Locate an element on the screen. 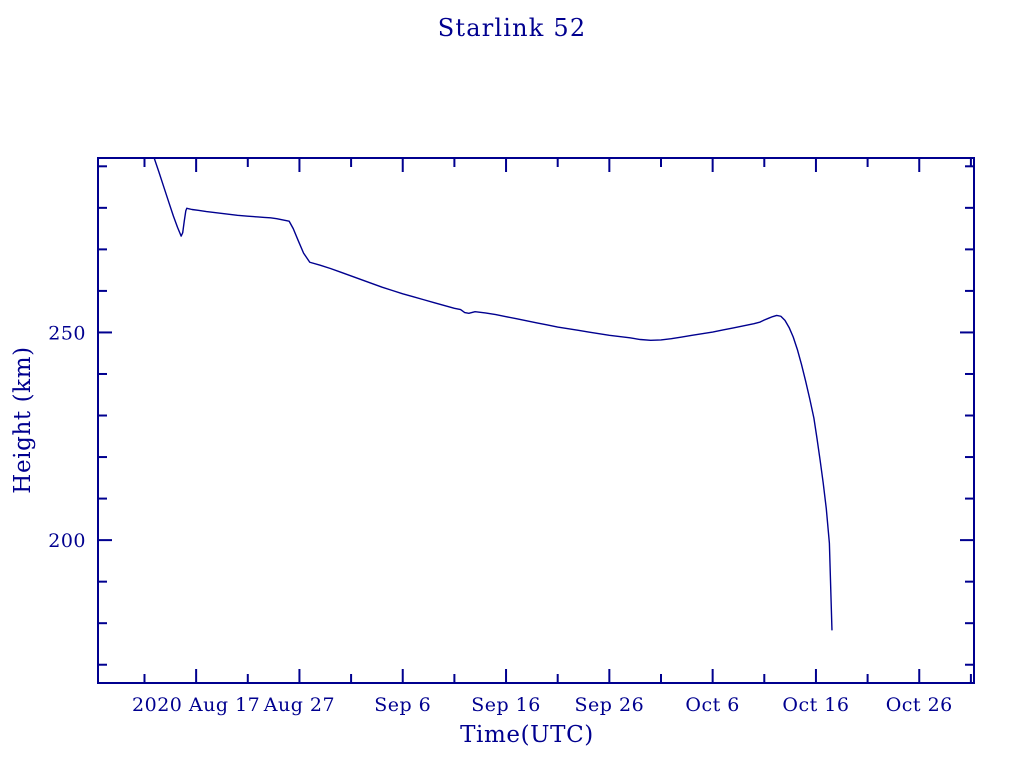 The height and width of the screenshot is (768, 1024). y-axis-tick-labels: 250 200 is located at coordinates (67, 437).